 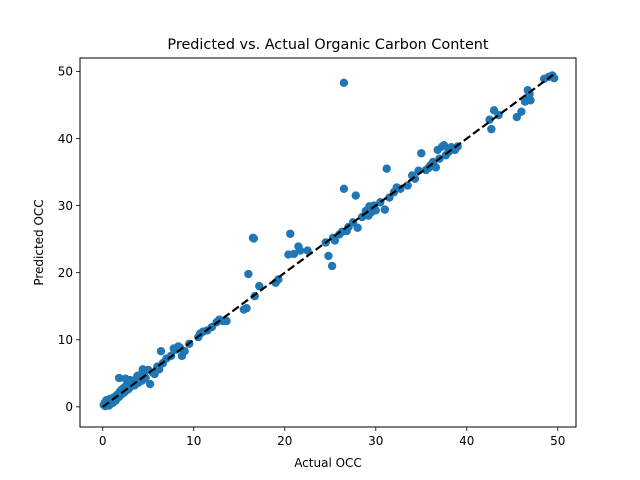 I want to click on x-tick-label: 30, so click(x=375, y=441).